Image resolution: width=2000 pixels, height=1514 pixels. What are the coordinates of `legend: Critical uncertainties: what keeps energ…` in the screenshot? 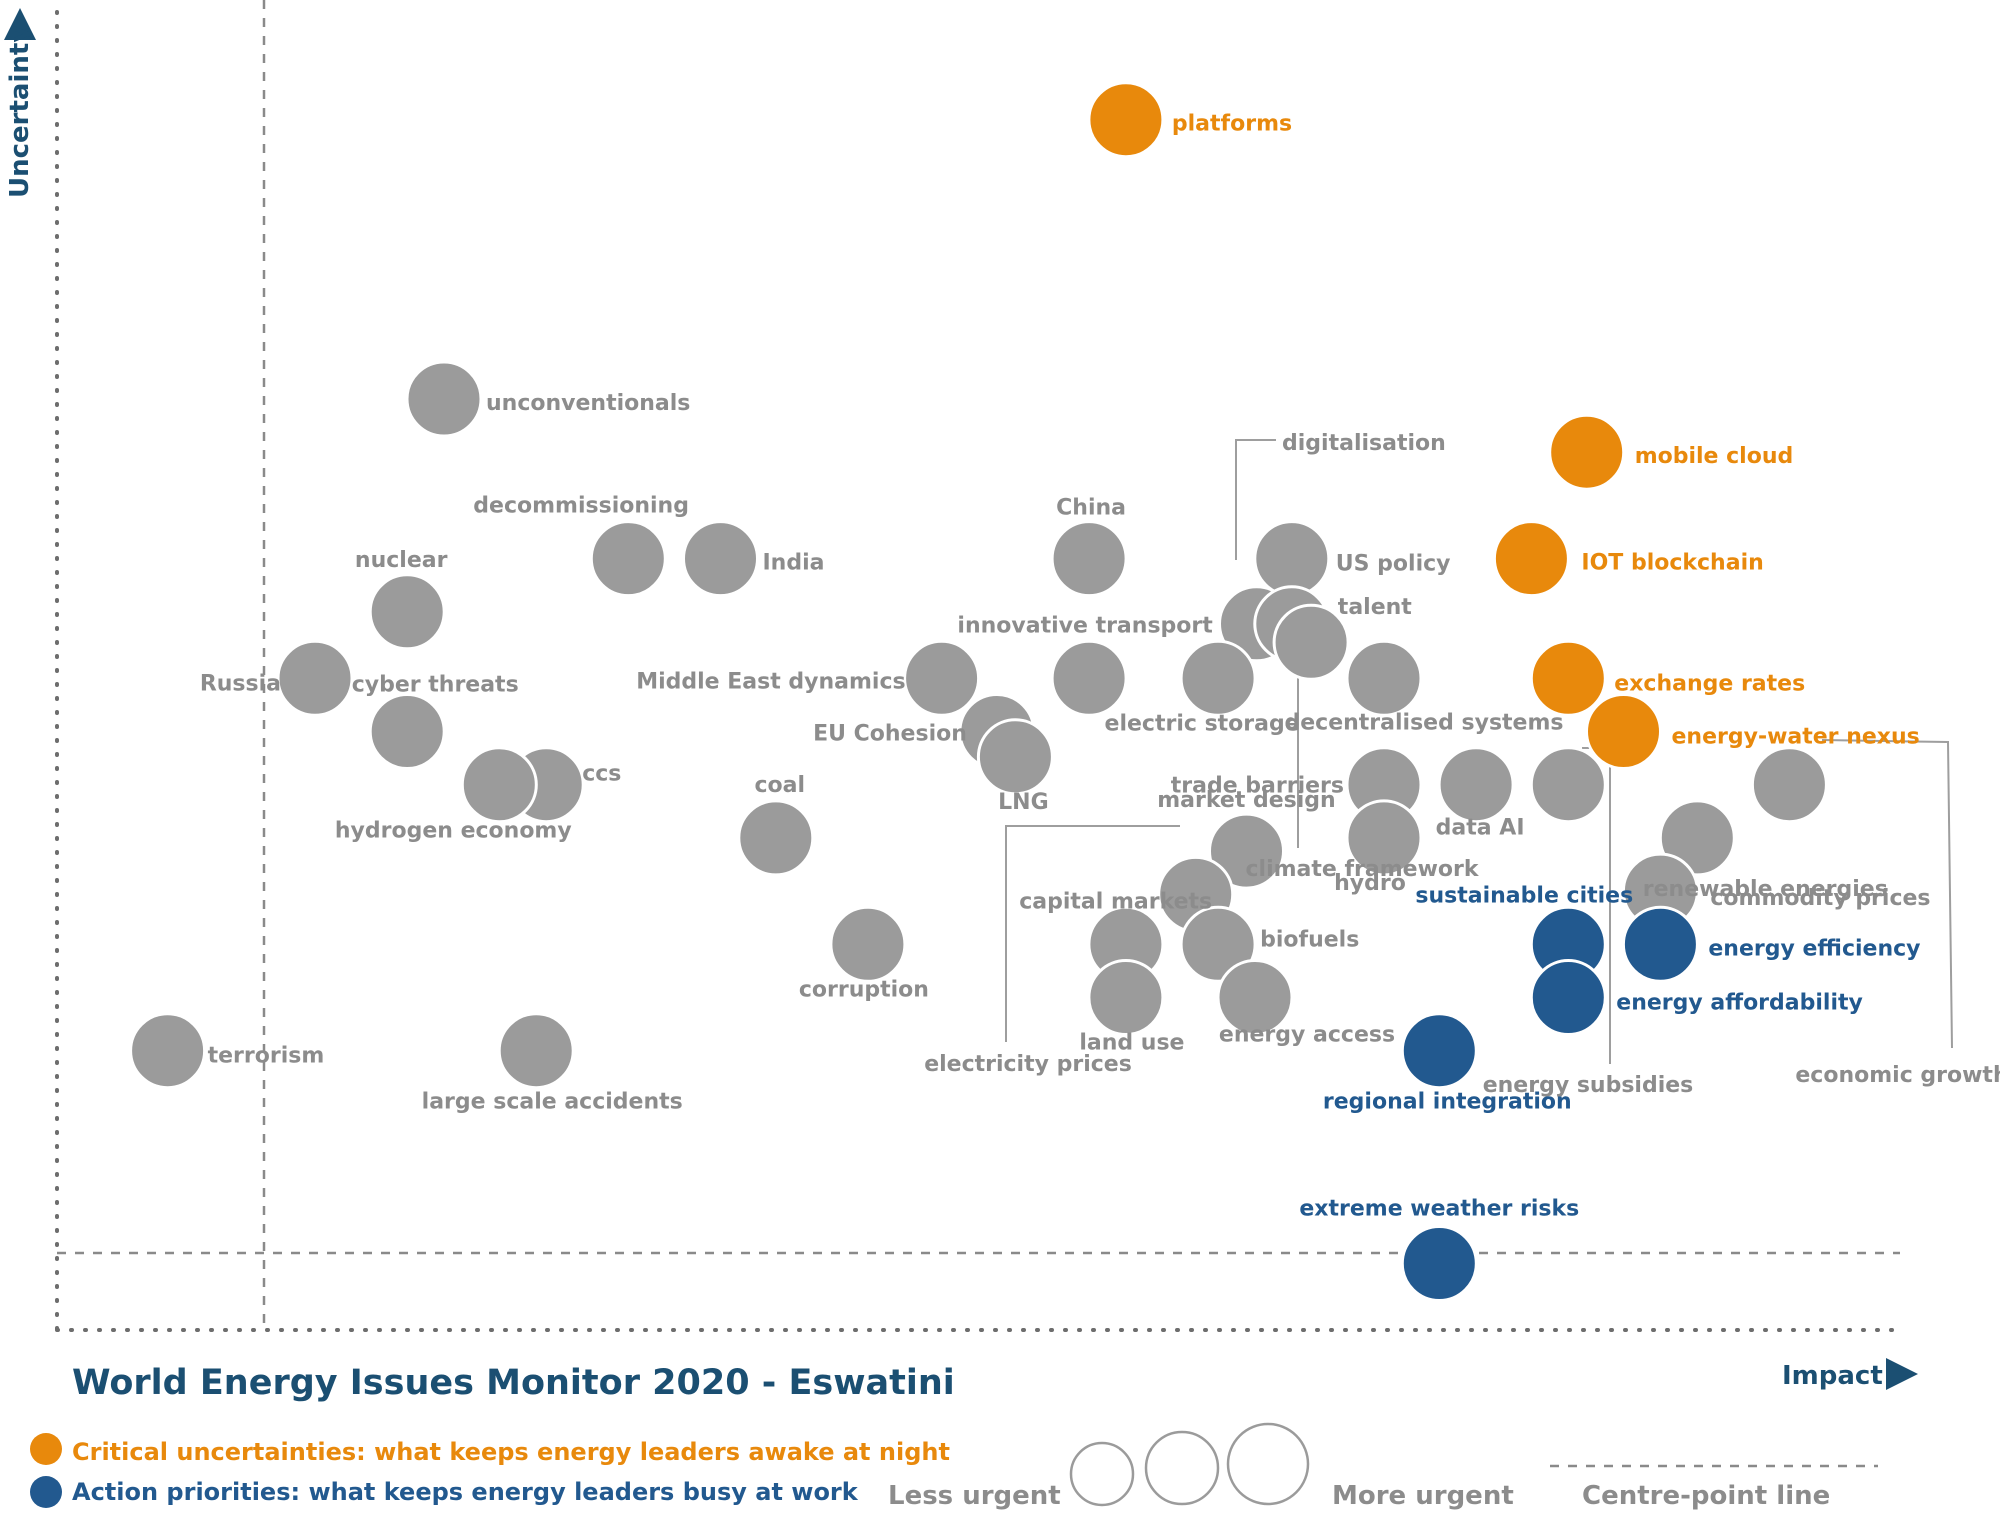 It's located at (954, 1466).